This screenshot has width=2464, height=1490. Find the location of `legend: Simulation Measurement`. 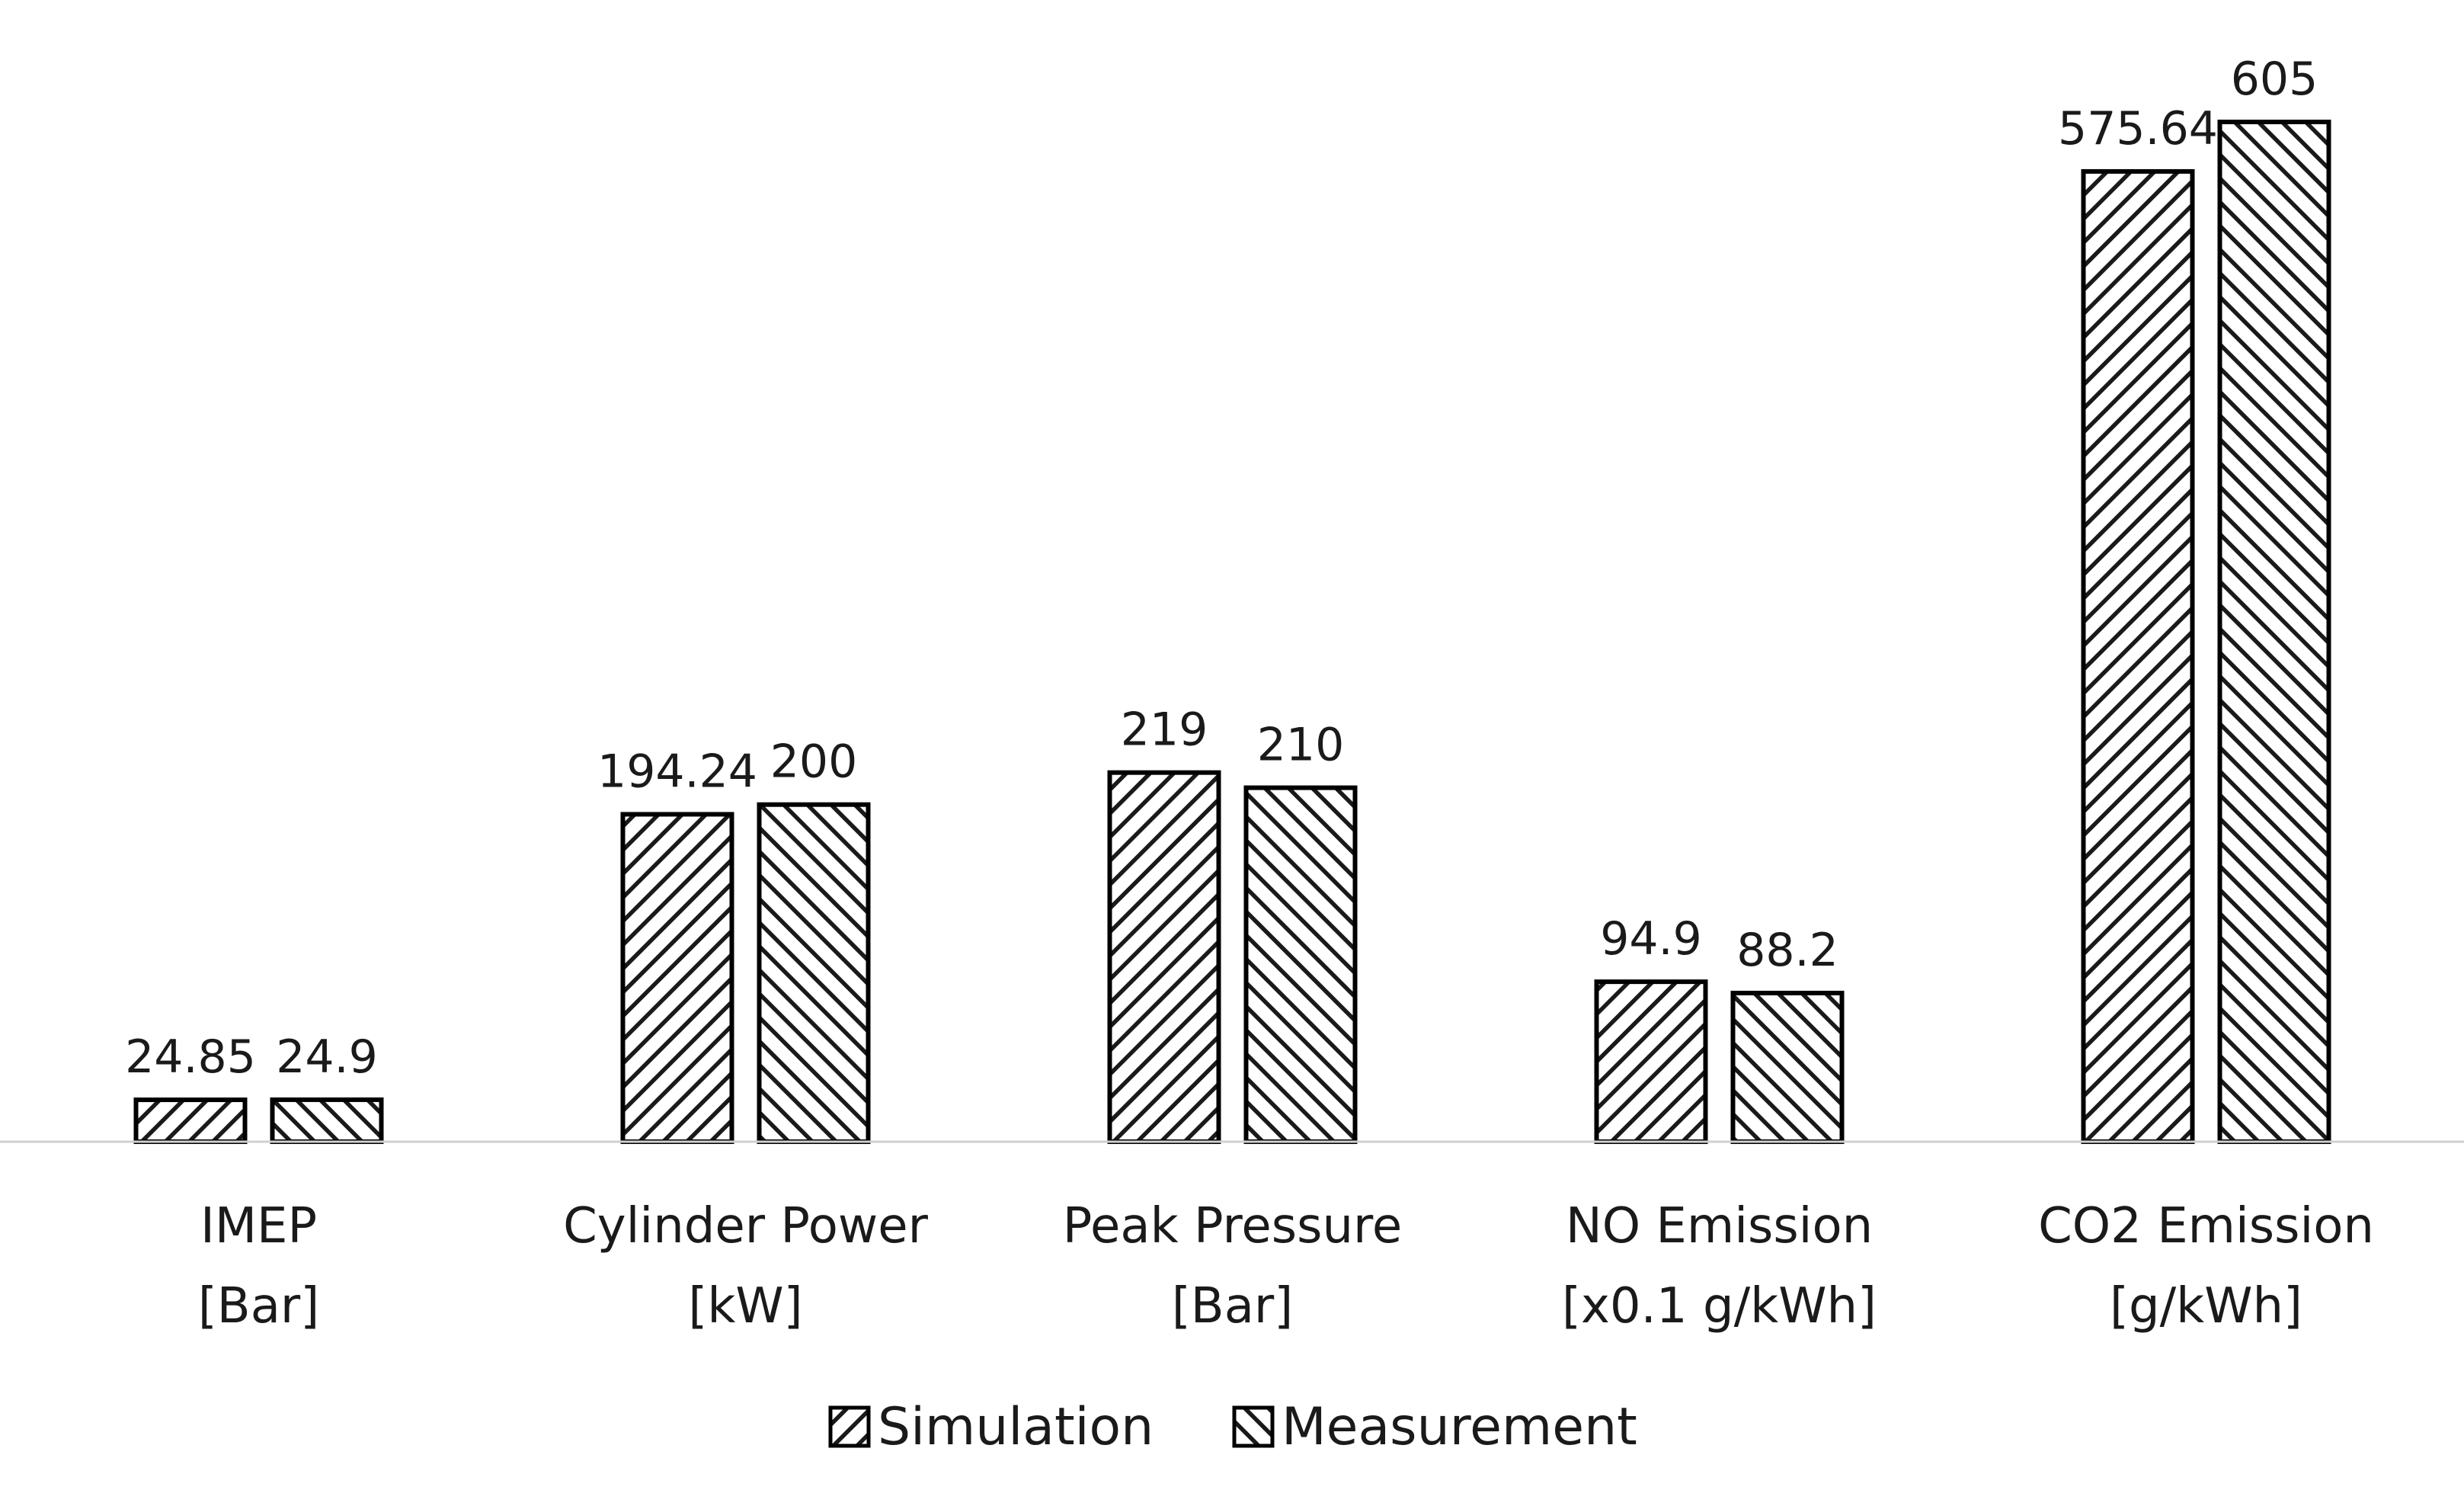

legend: Simulation Measurement is located at coordinates (1232, 1427).